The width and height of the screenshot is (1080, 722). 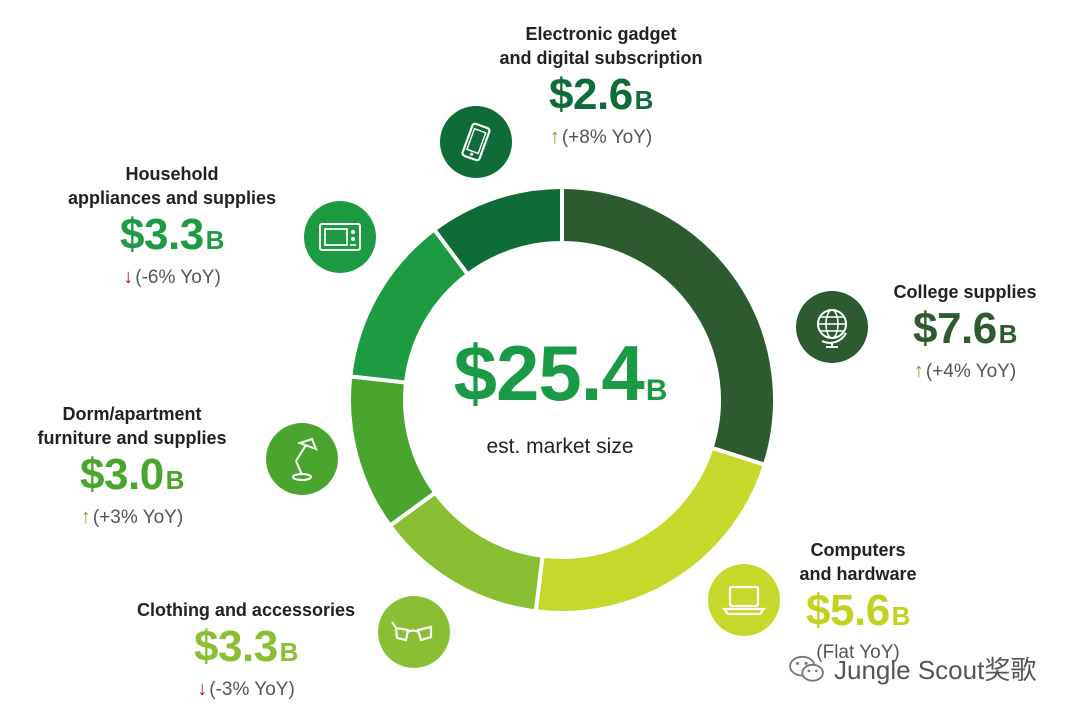 What do you see at coordinates (252, 689) in the screenshot?
I see `segment-yoy-text: (-3% YoY)` at bounding box center [252, 689].